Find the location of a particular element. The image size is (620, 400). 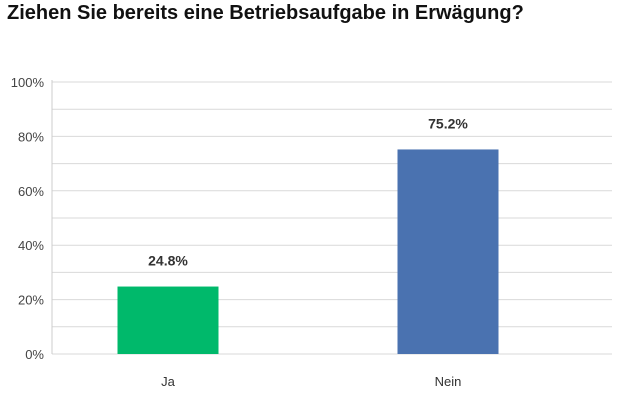

y-tick-label: 60% is located at coordinates (31, 191).